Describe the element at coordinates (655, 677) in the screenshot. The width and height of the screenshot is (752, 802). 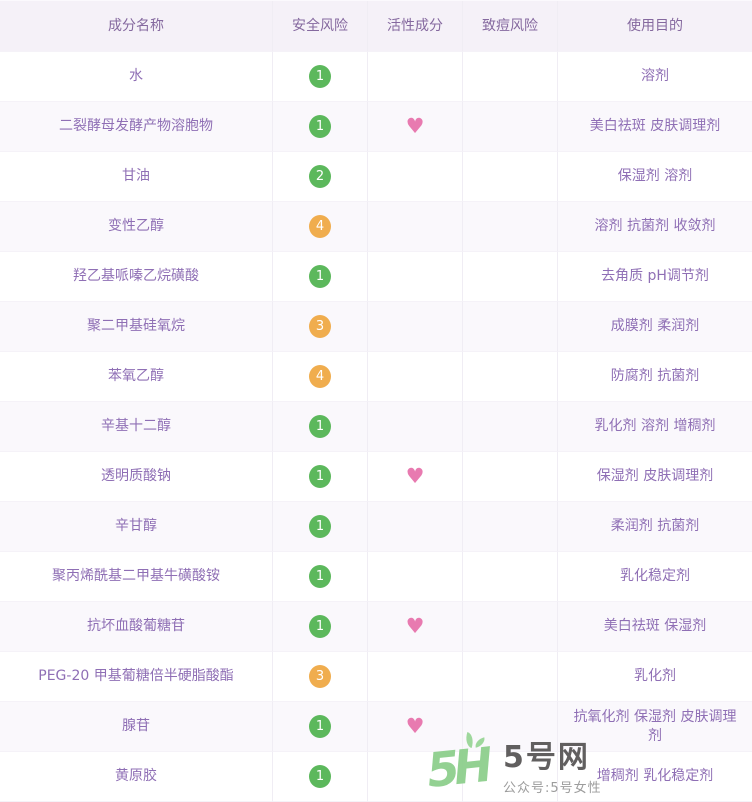
I see `usage-purpose-cell: 乳化剂` at that location.